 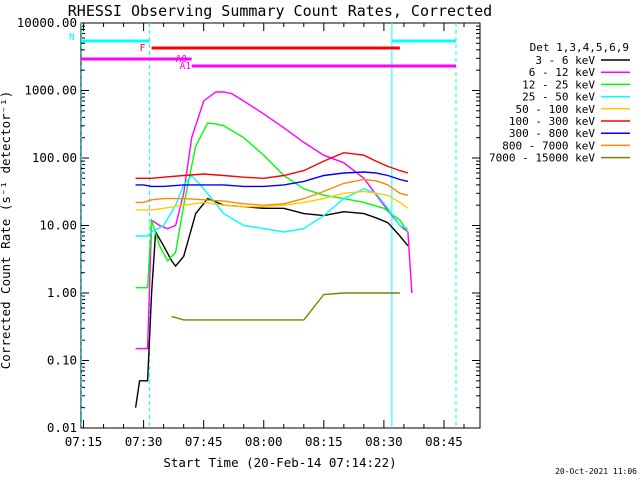 I want to click on legend-entry-label: 100 - 300 keV, so click(x=552, y=121).